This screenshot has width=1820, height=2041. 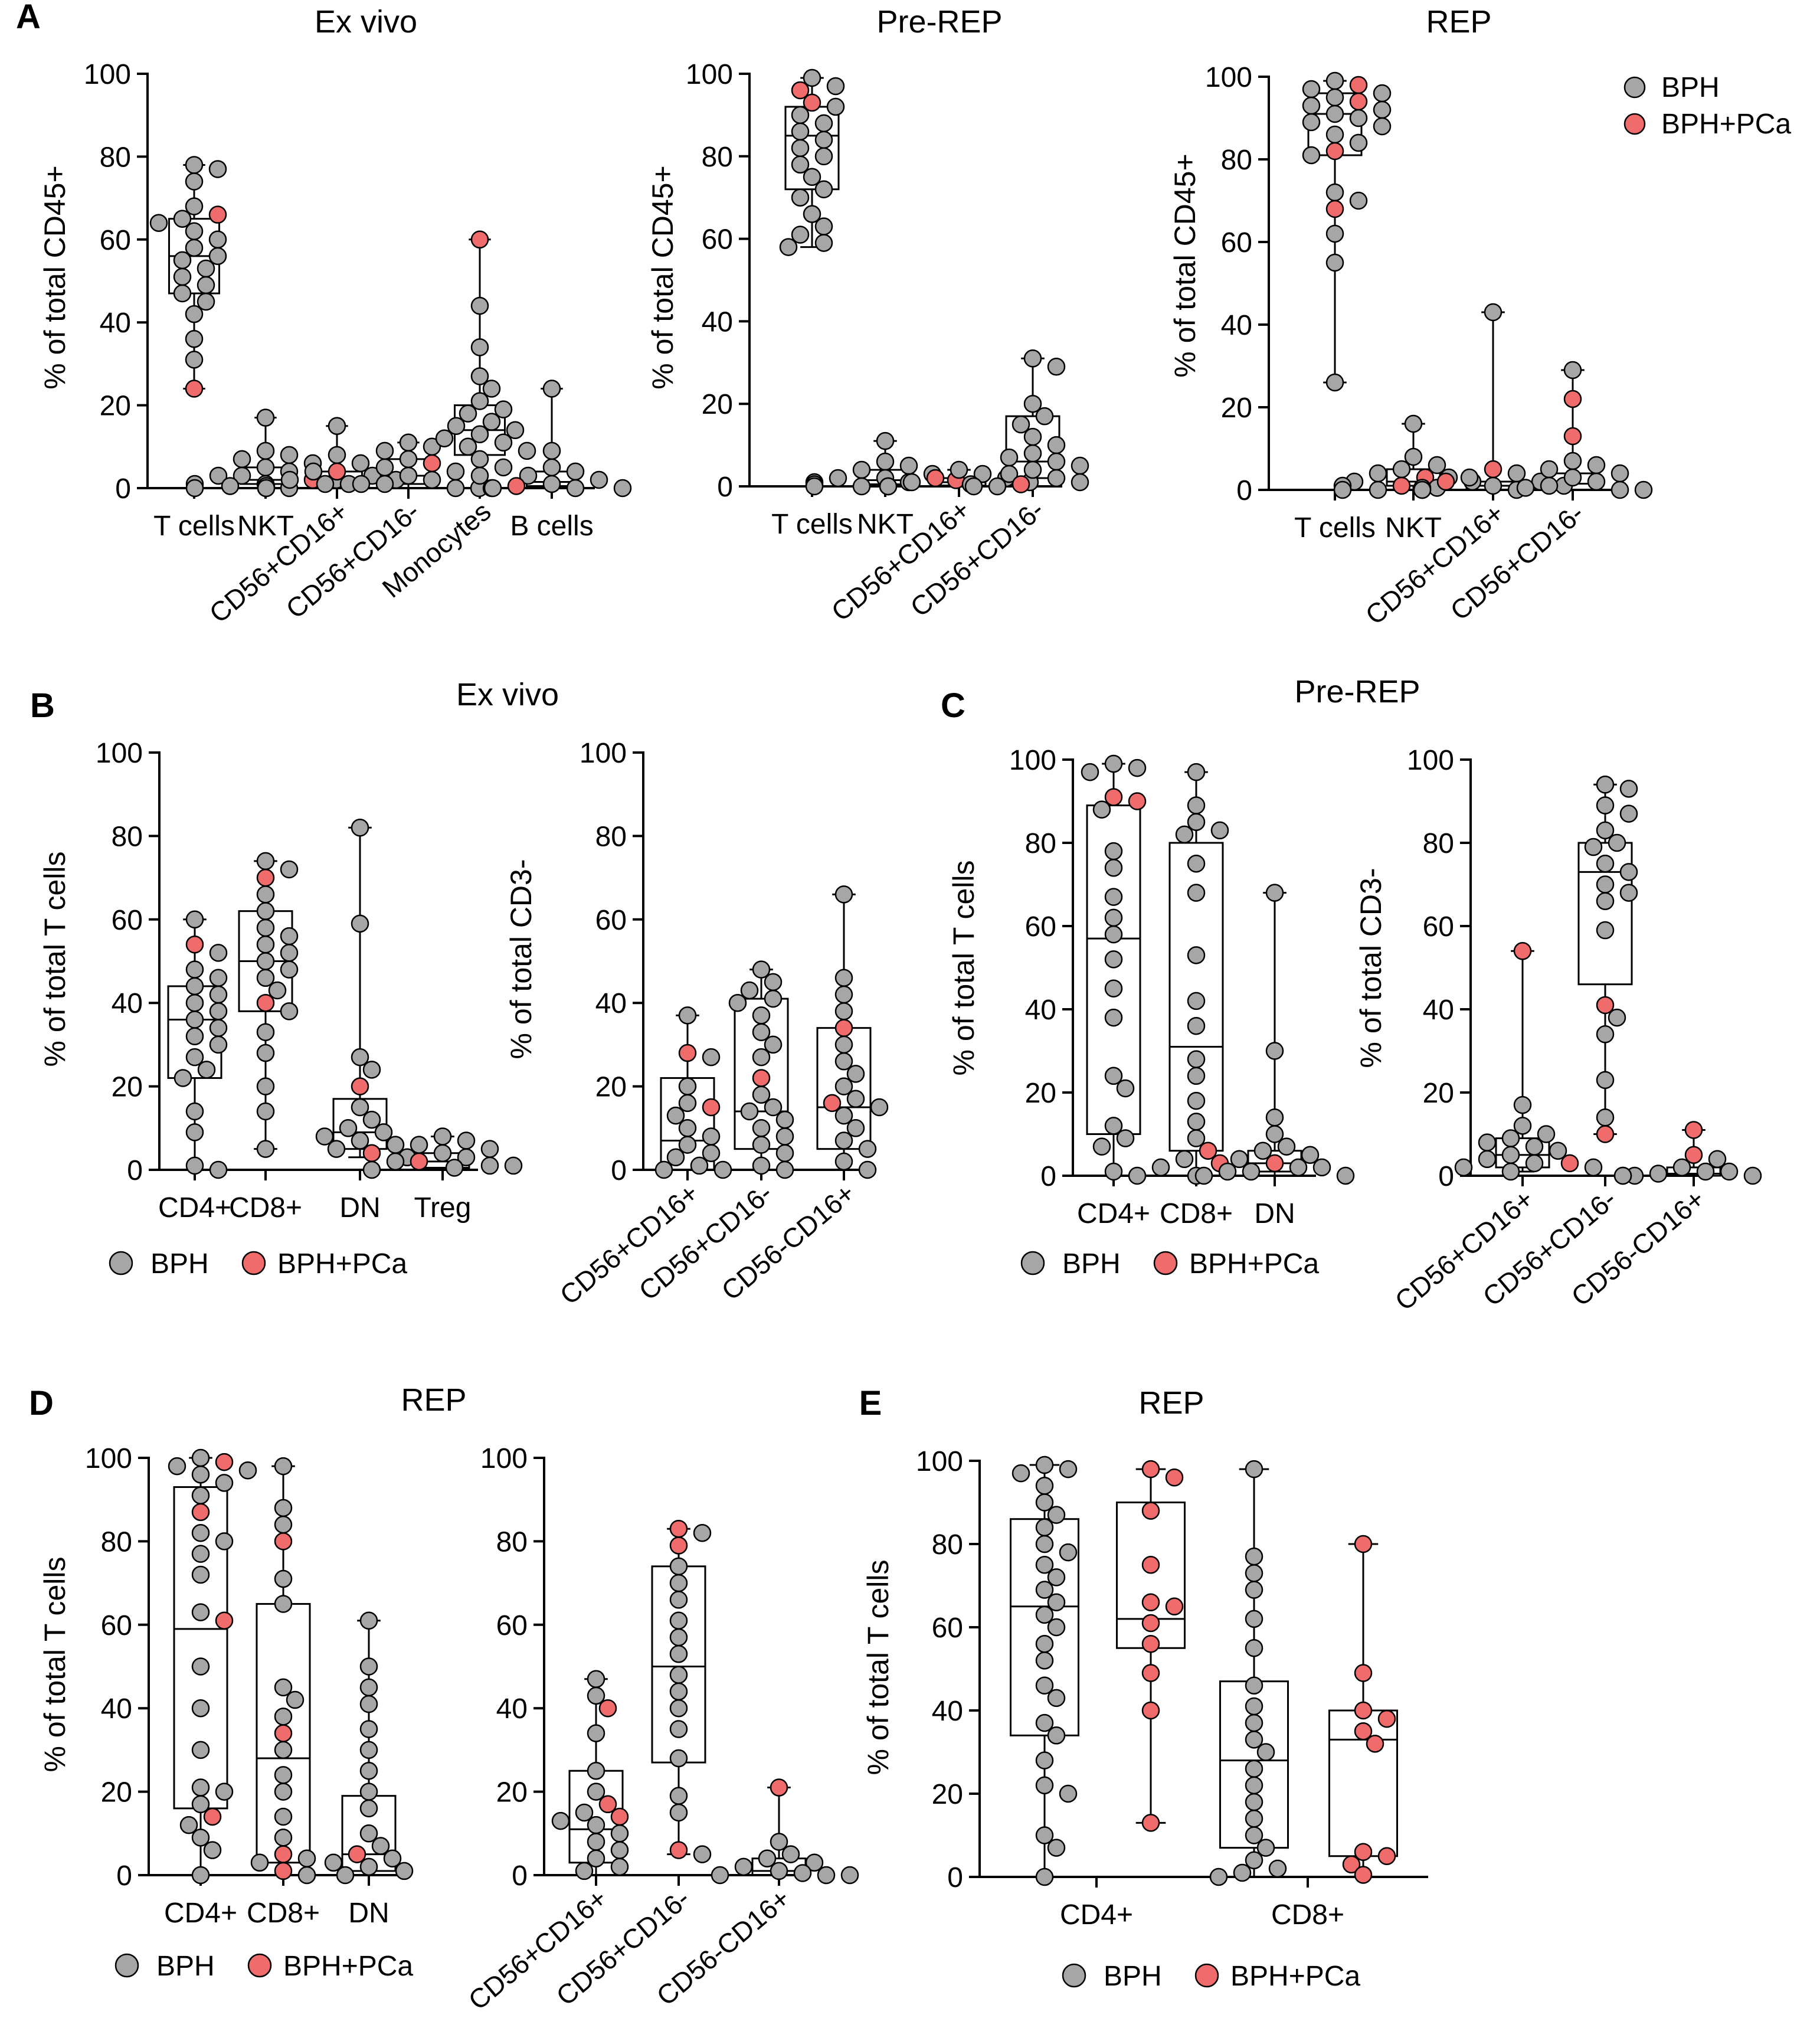 I want to click on x-tick-label: CD56+CD16-, so click(x=1516, y=562).